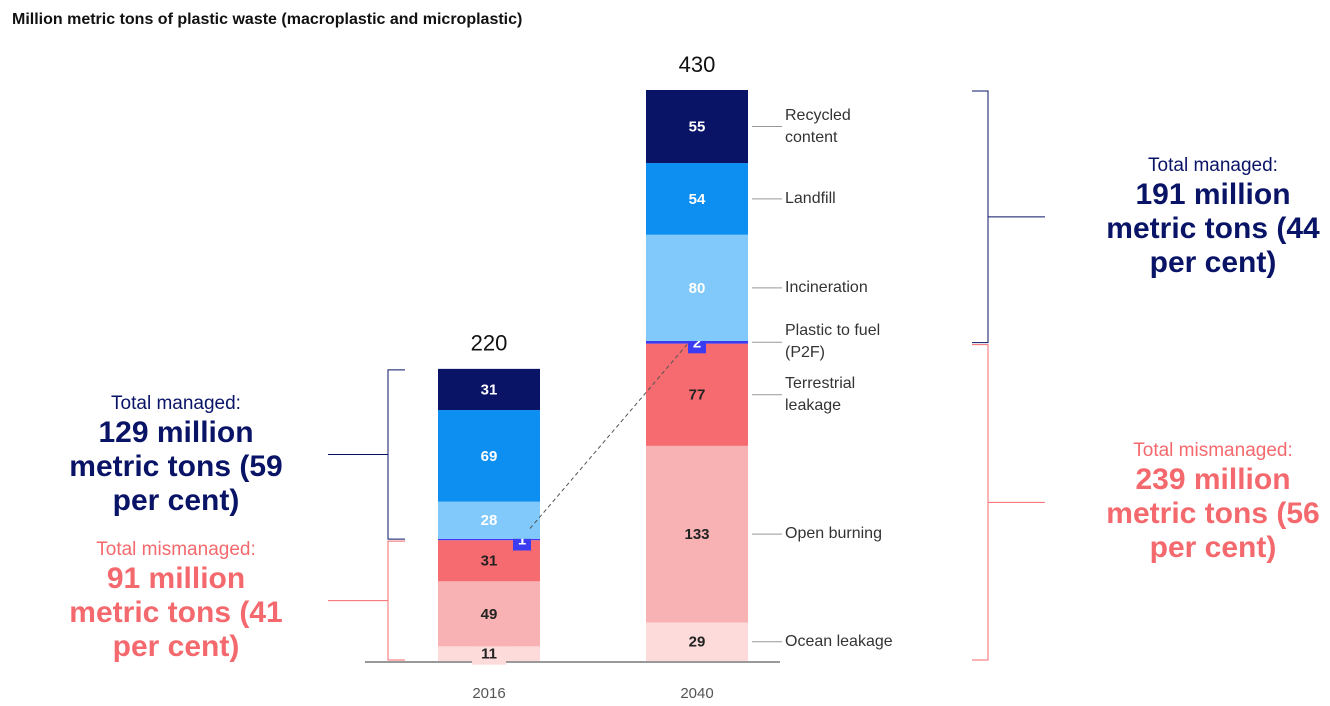  Describe the element at coordinates (522, 539) in the screenshot. I see `value-label: 1` at that location.